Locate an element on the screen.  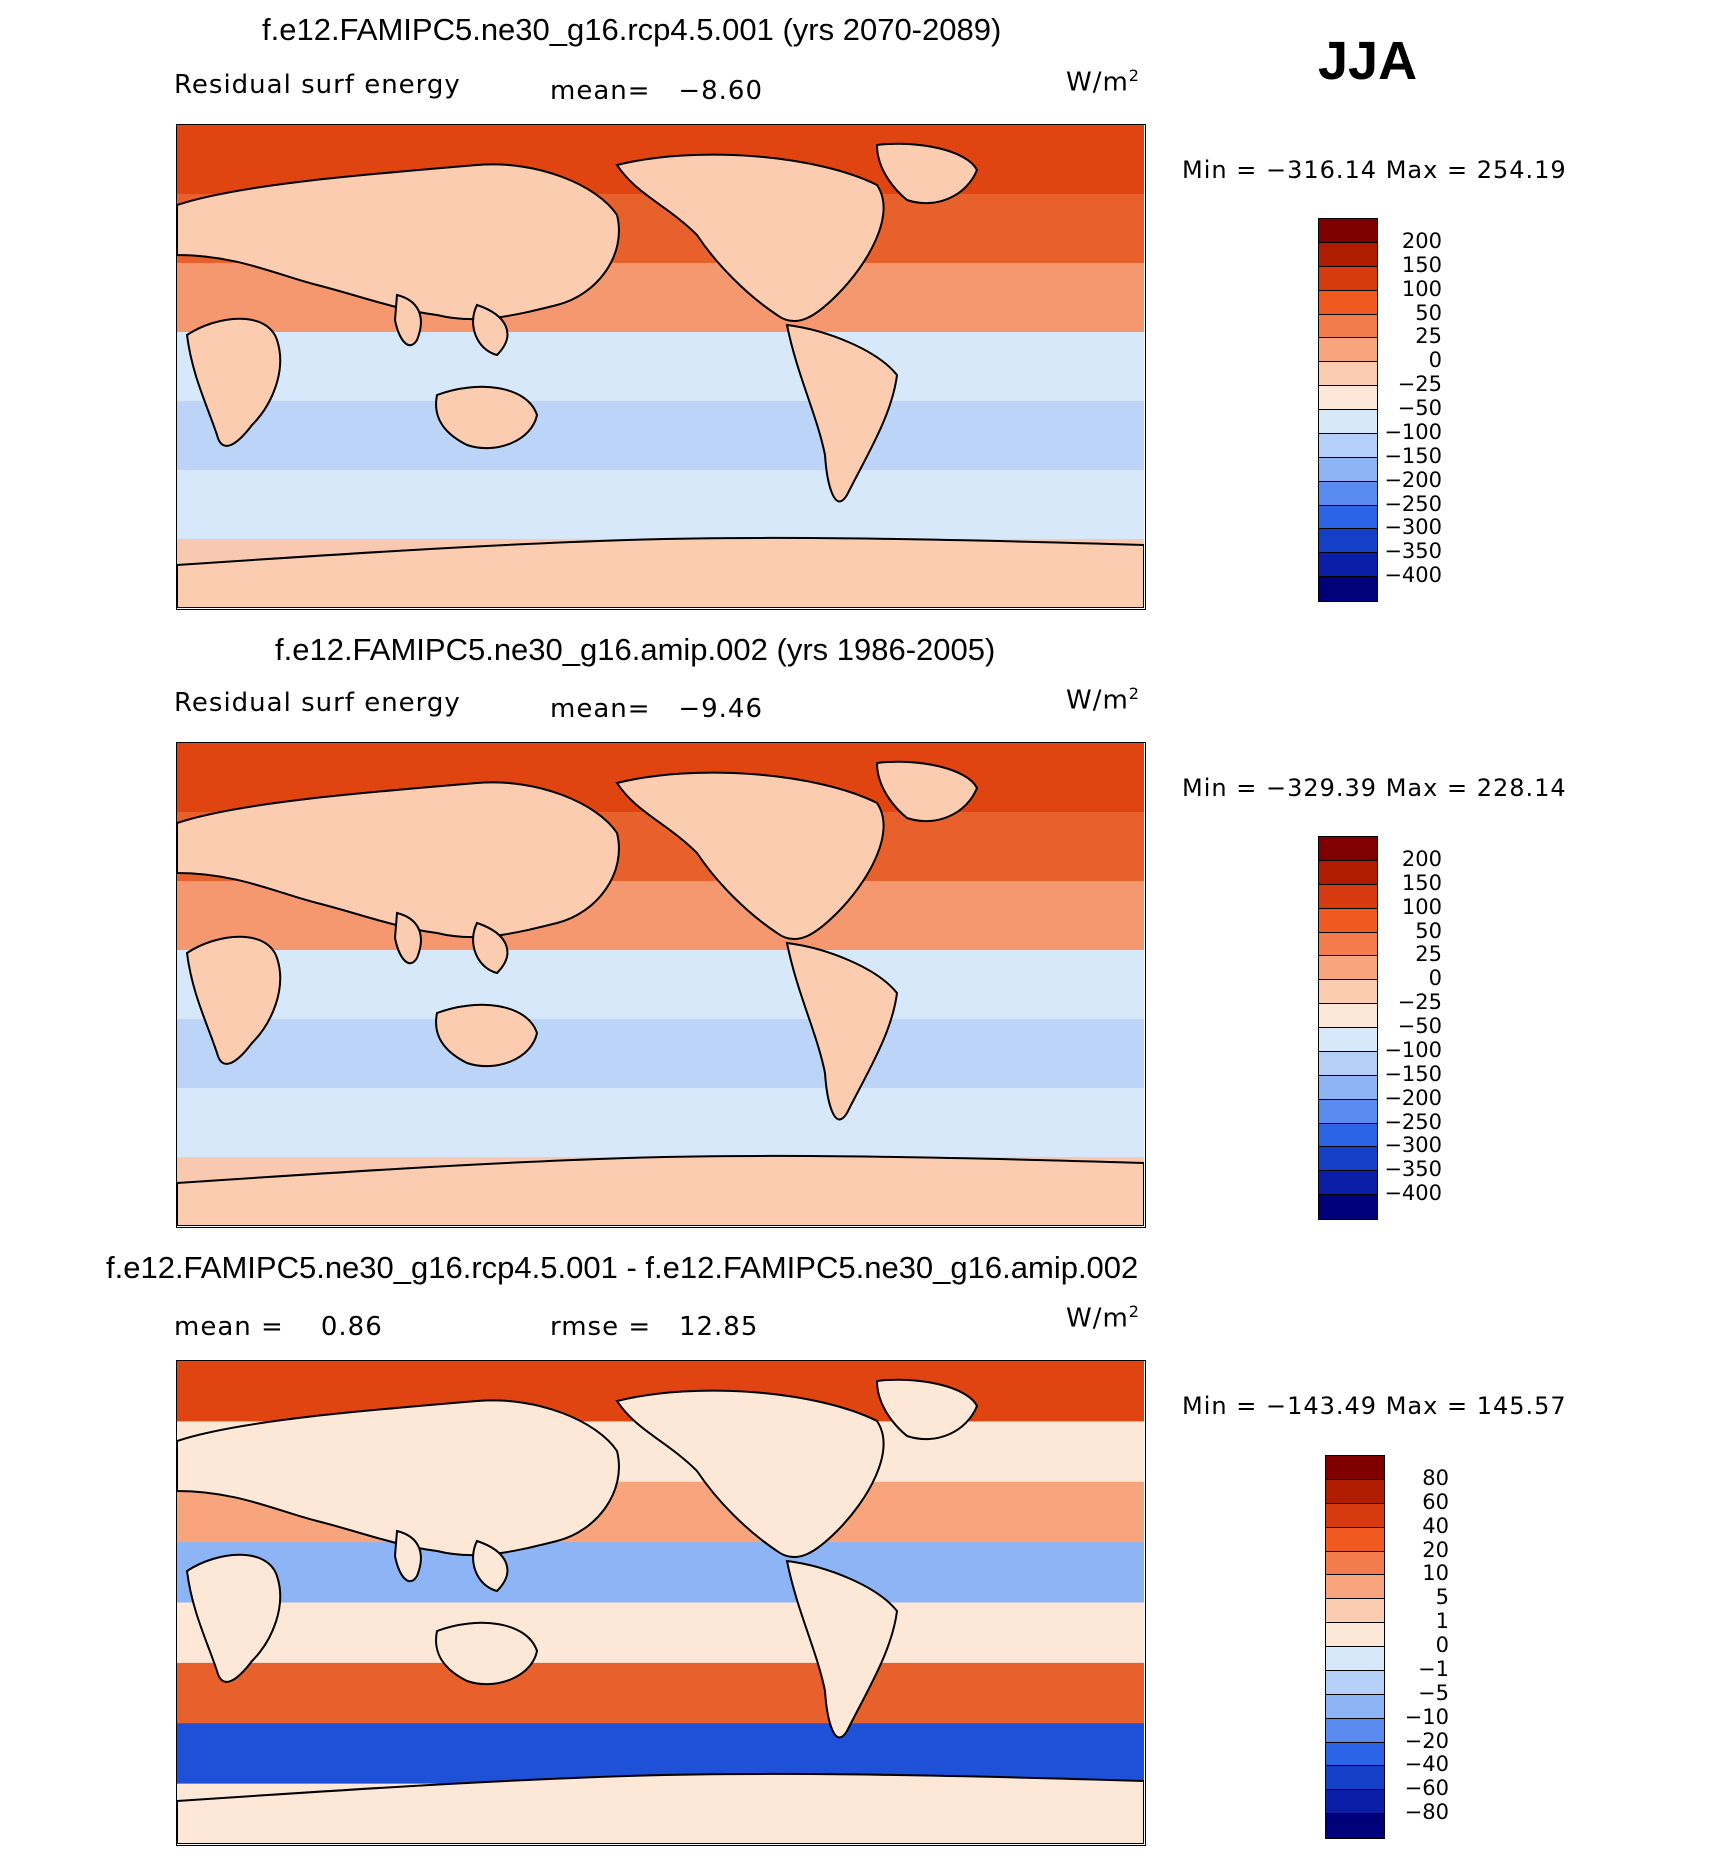
panel-2-units-exp: 2 is located at coordinates (1134, 693).